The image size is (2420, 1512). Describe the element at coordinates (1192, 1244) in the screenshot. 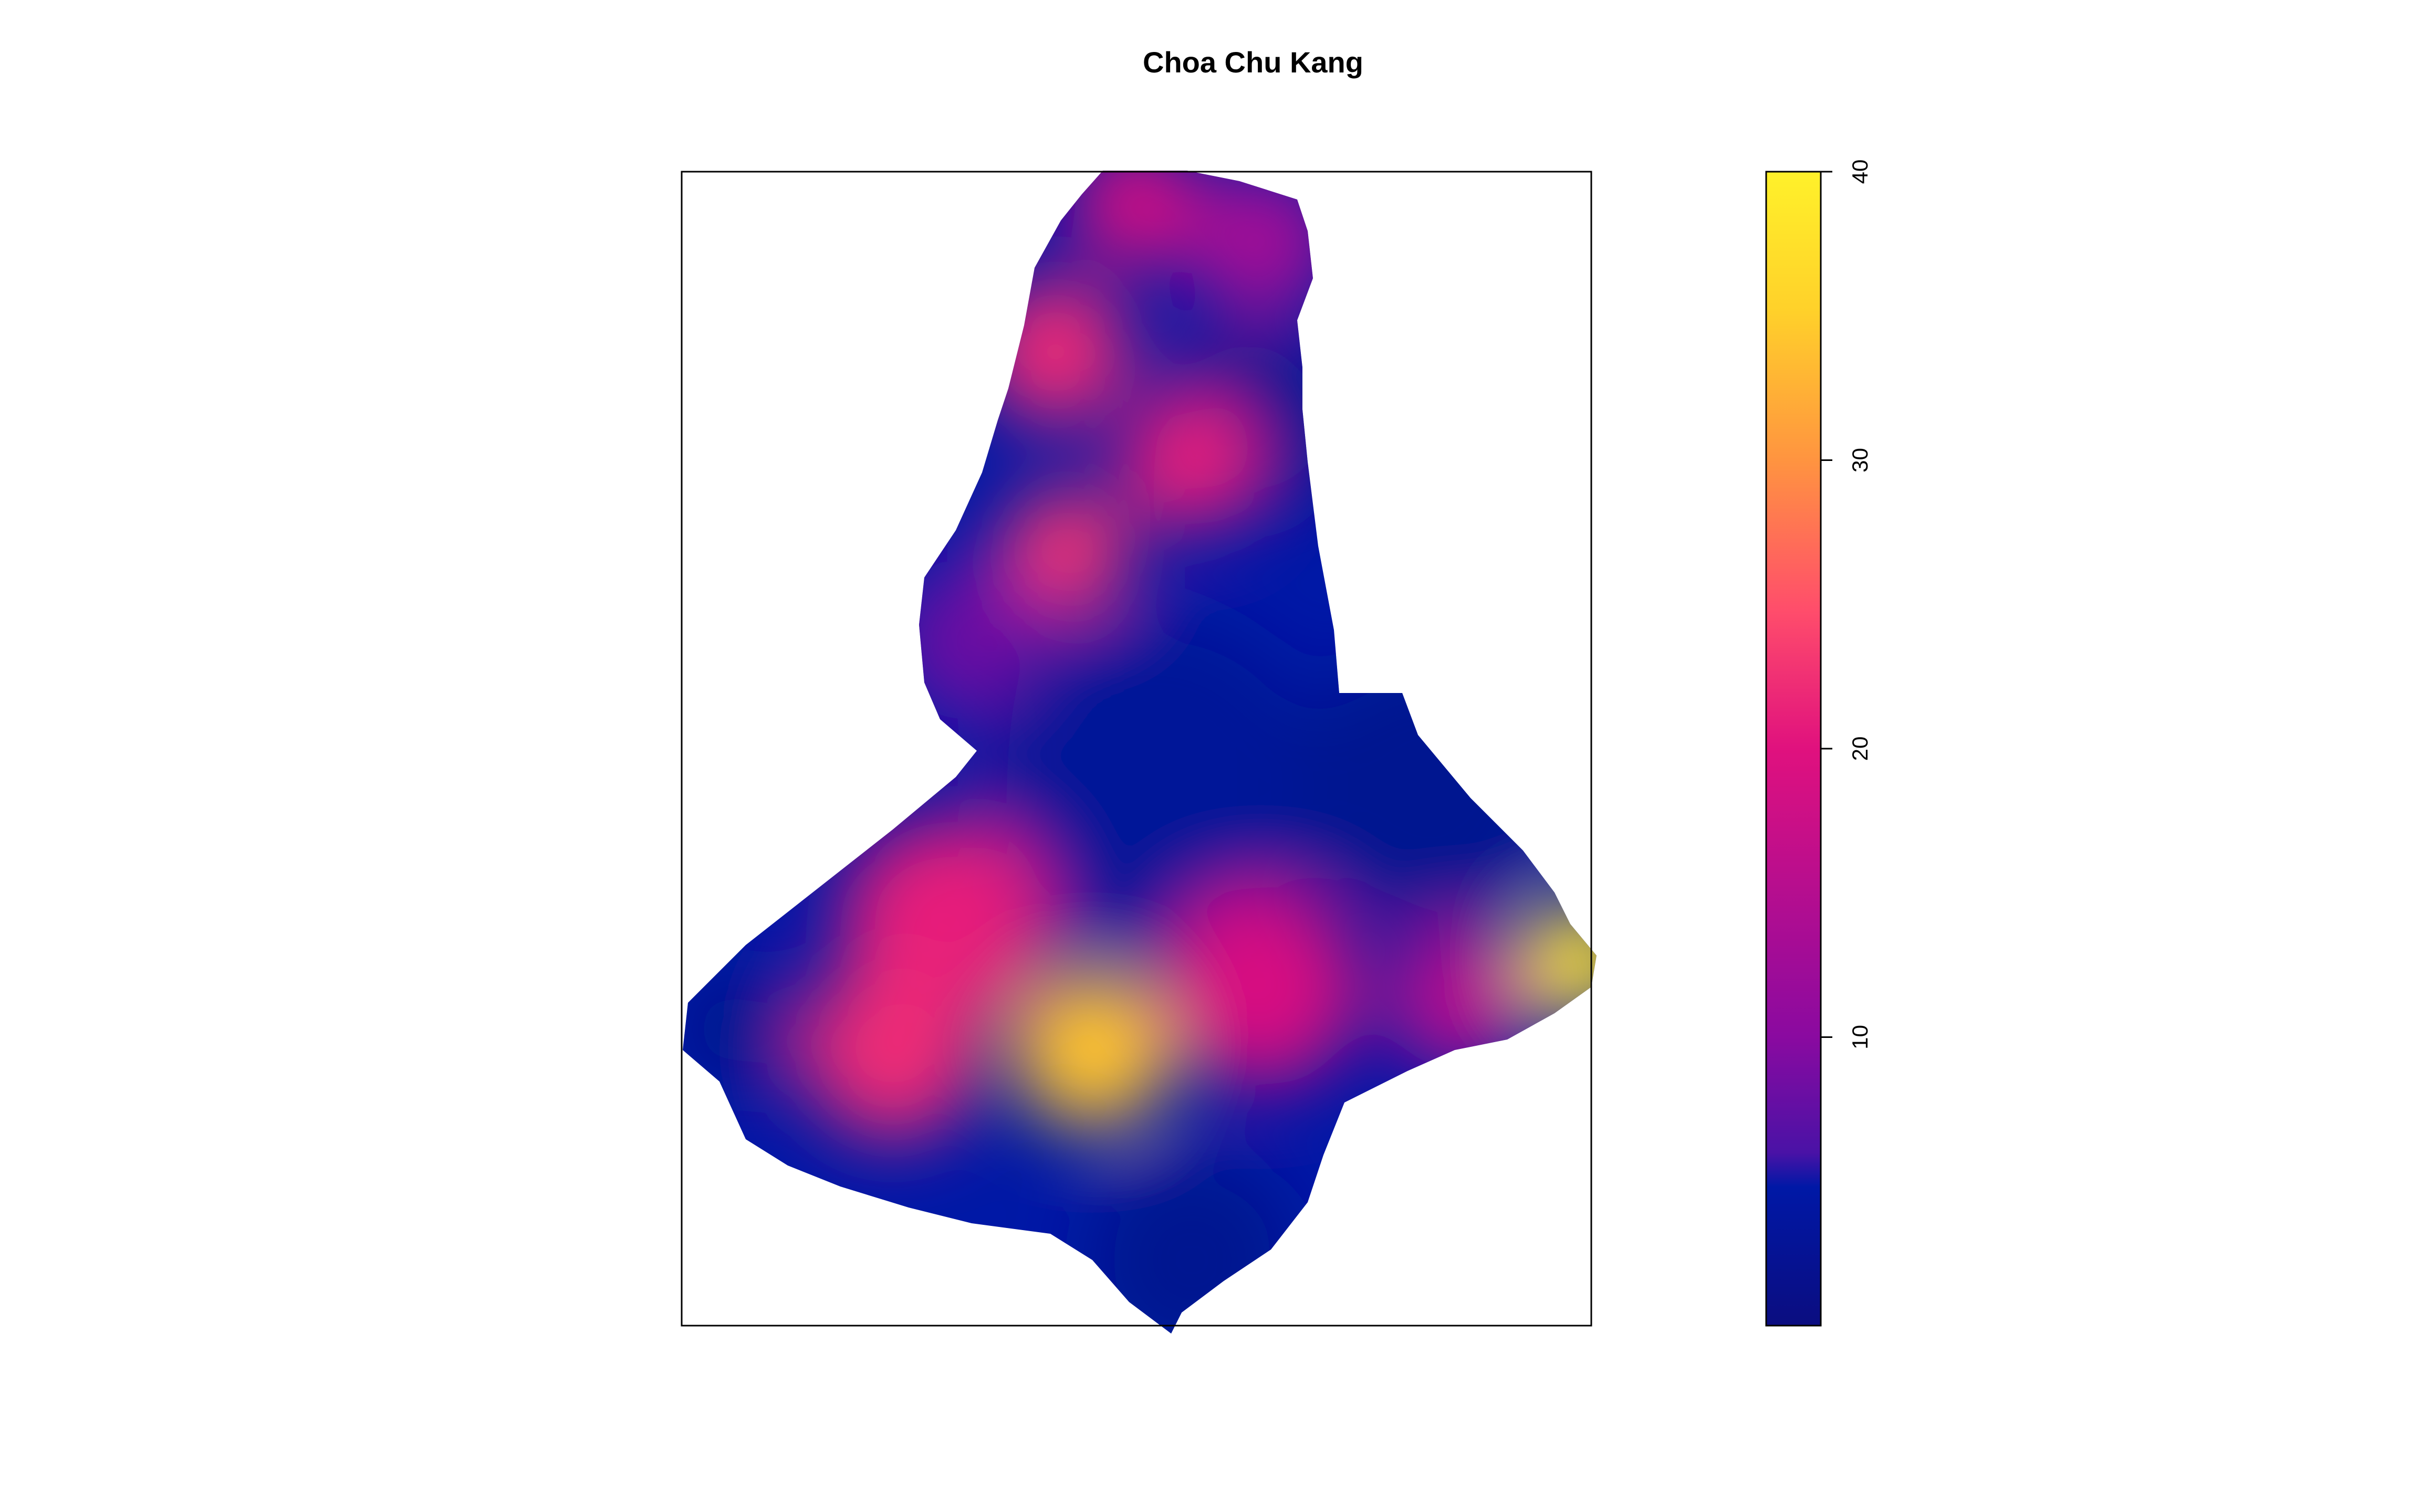

I see `heat-hotspot-south-tip` at that location.